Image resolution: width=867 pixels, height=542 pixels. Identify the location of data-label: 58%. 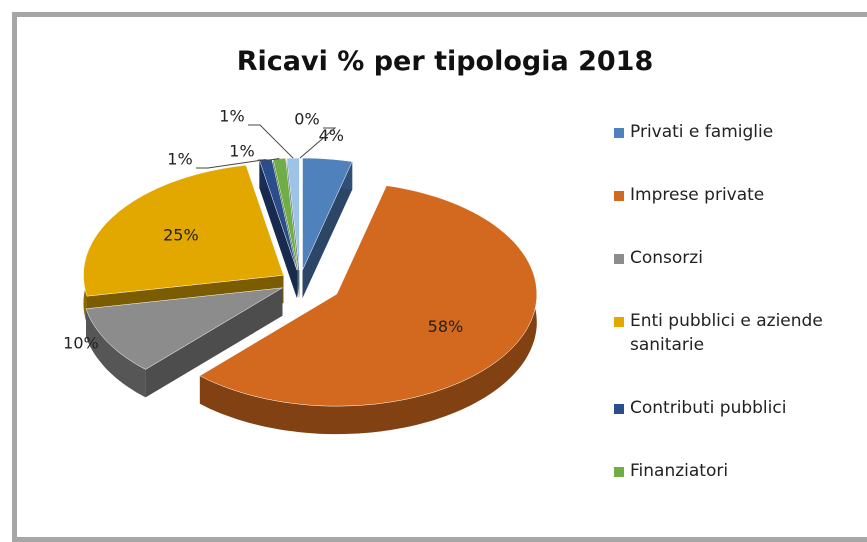
(446, 326).